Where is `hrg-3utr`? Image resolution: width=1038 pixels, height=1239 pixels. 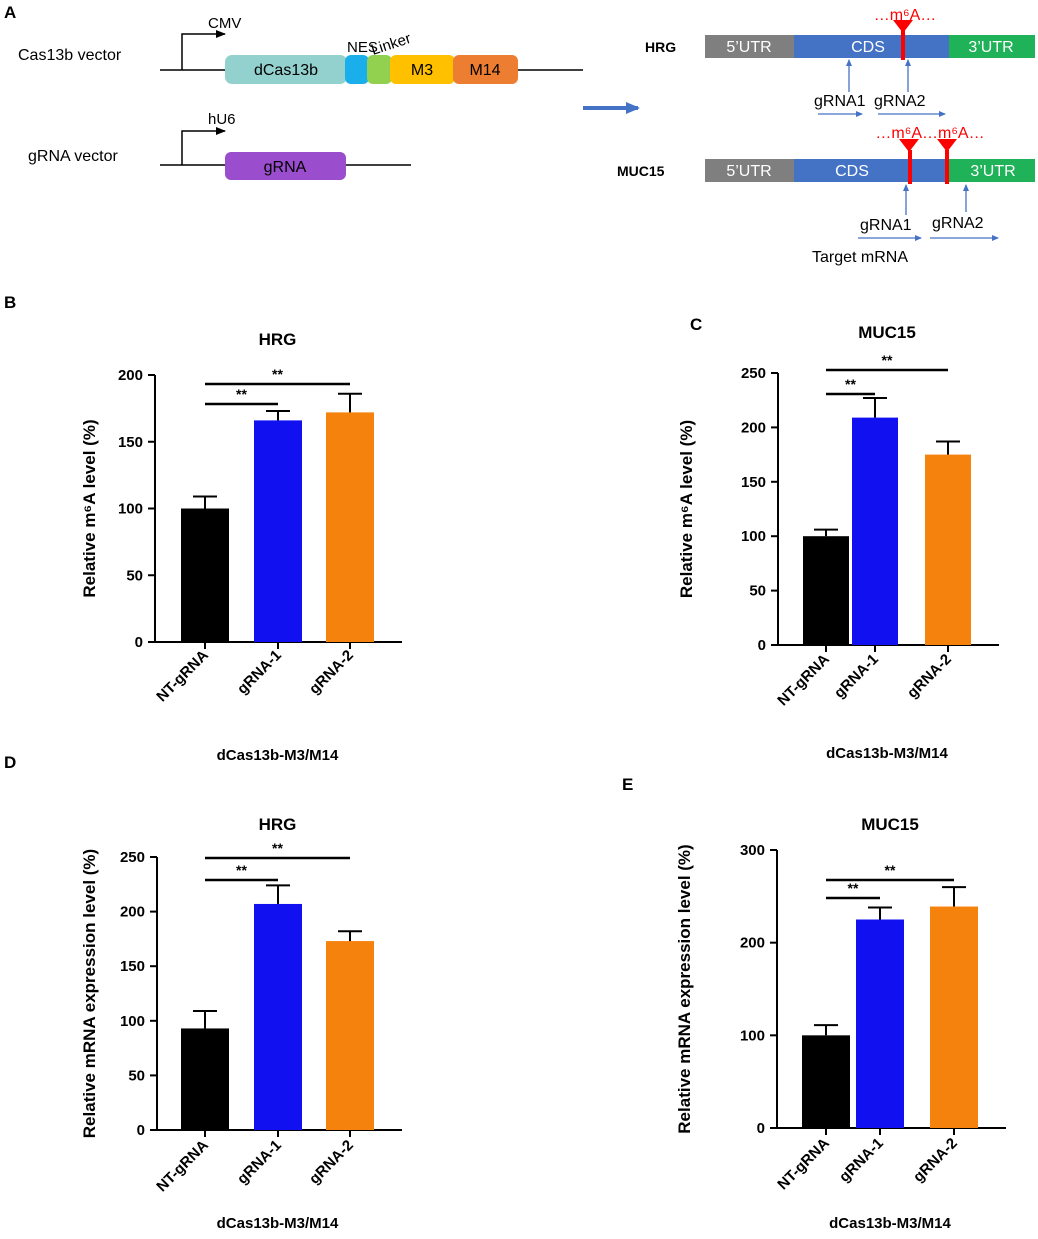 hrg-3utr is located at coordinates (992, 46).